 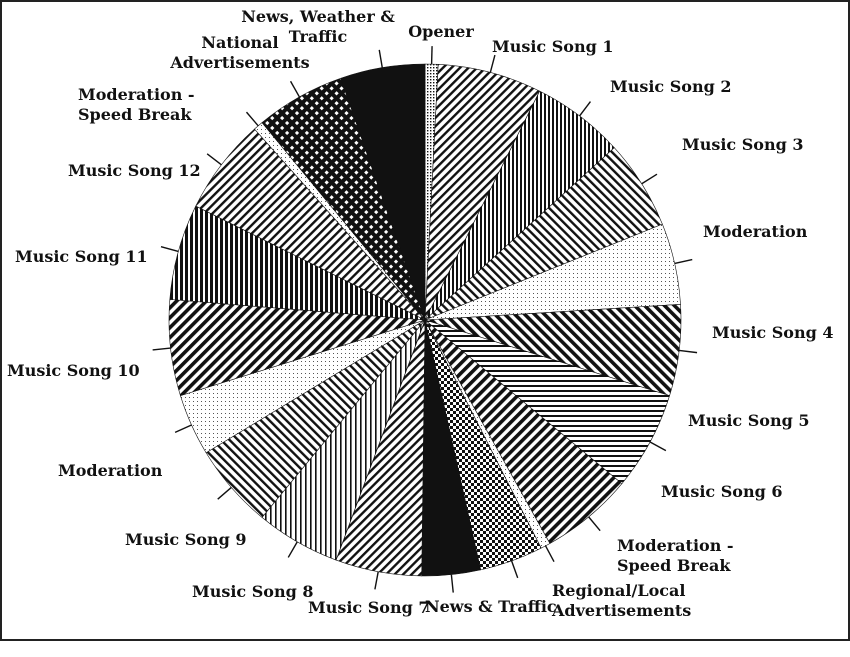 I want to click on slice-label: Music Song 8, so click(x=253, y=591).